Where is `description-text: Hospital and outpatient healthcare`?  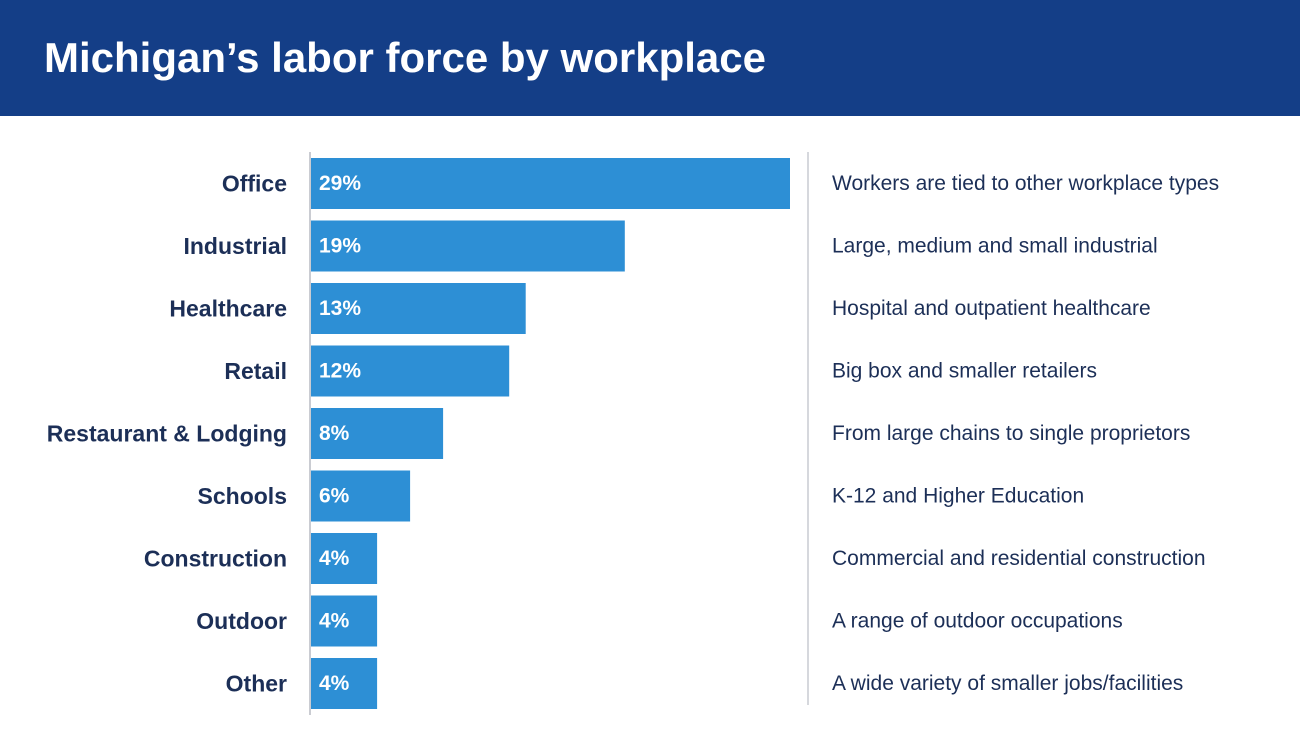 description-text: Hospital and outpatient healthcare is located at coordinates (991, 308).